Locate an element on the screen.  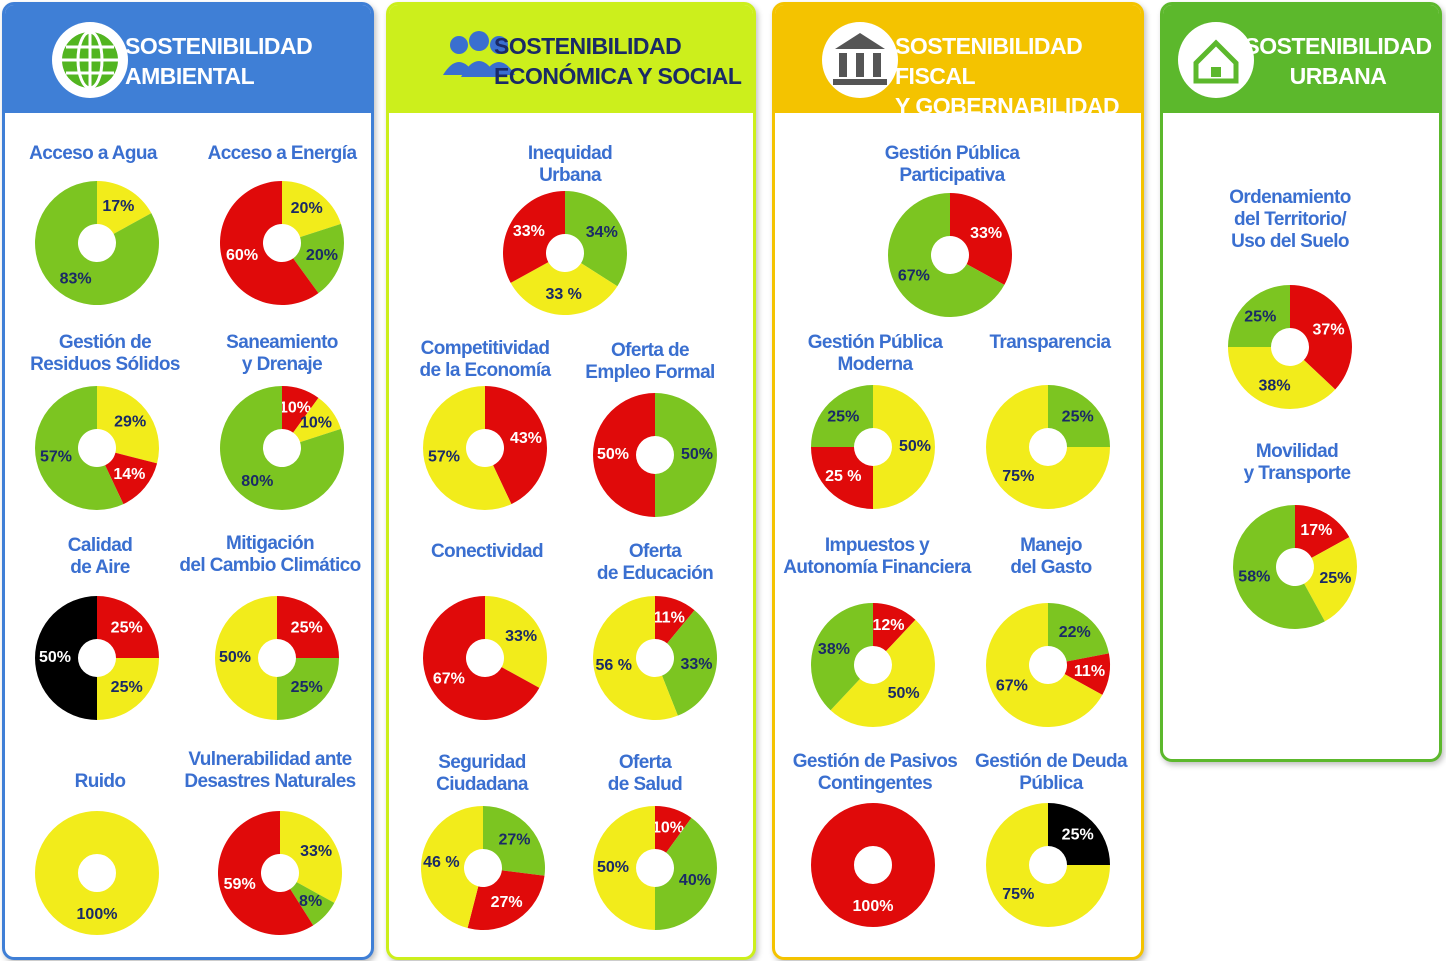
data-label: 12% is located at coordinates (888, 625).